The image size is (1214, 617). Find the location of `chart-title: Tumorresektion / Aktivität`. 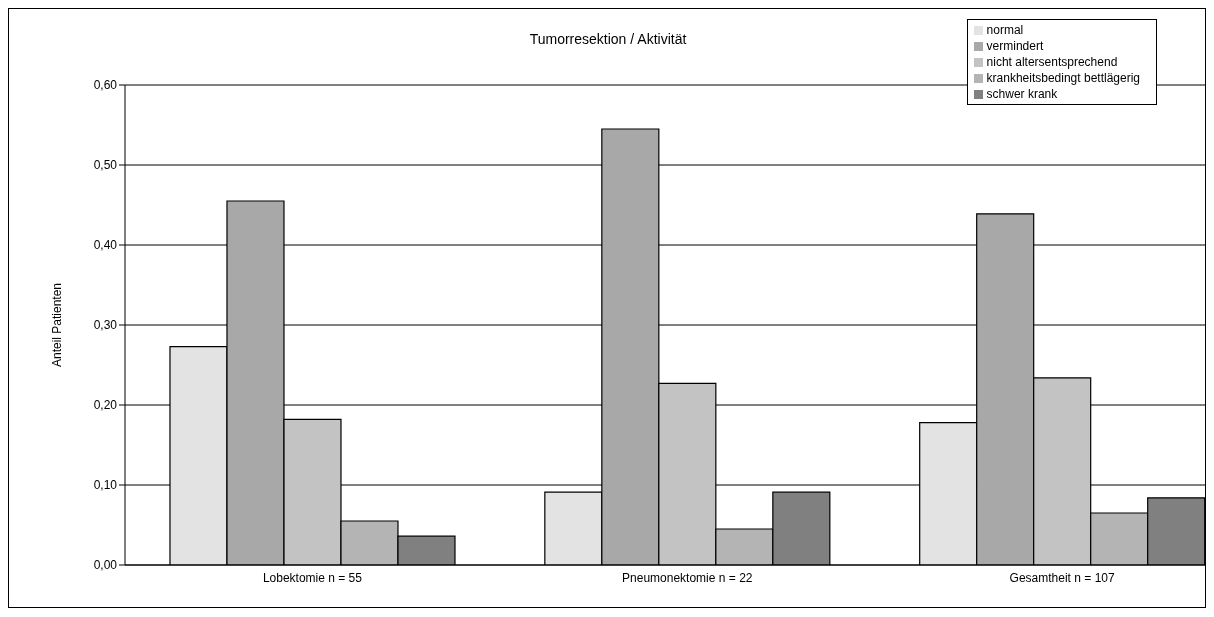

chart-title: Tumorresektion / Aktivität is located at coordinates (608, 39).